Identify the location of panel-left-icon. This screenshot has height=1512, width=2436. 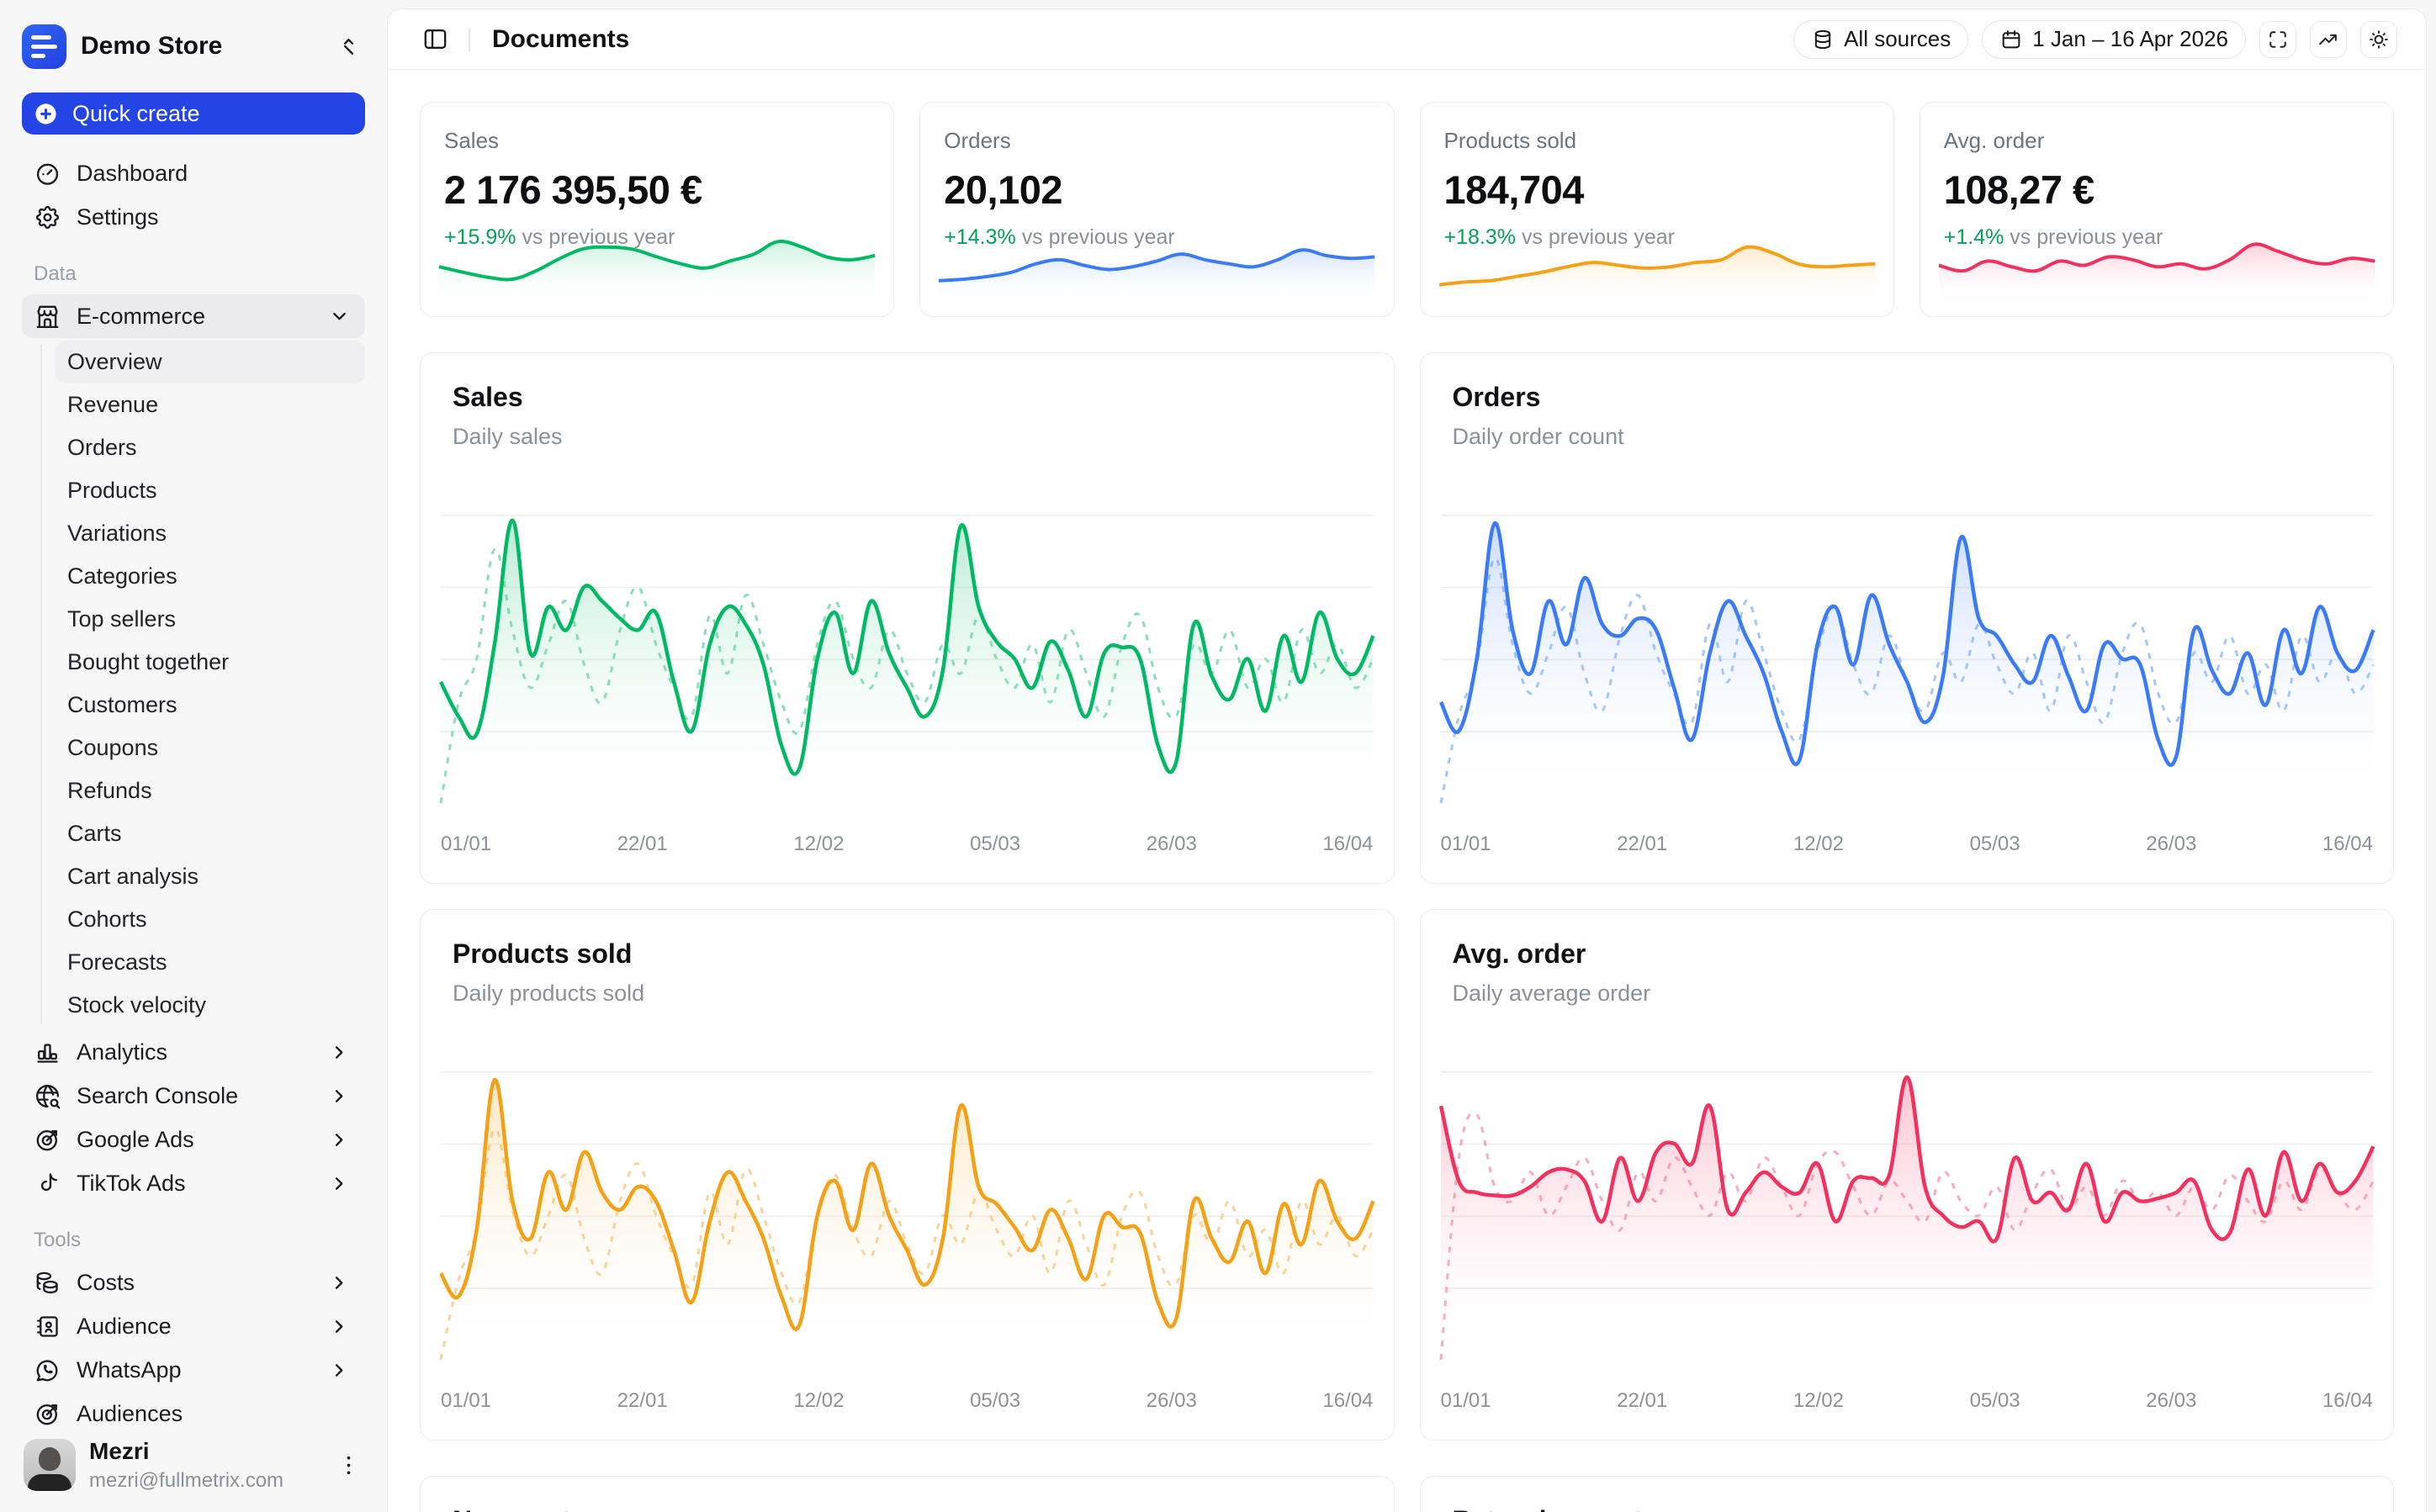
(435, 39).